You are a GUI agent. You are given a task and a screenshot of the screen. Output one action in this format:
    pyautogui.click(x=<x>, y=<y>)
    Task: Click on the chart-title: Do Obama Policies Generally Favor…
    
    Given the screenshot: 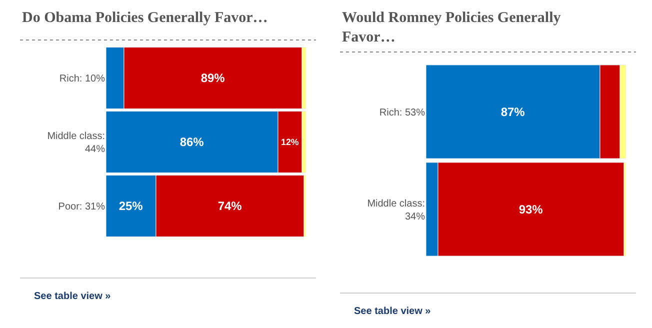 What is the action you would take?
    pyautogui.click(x=145, y=18)
    